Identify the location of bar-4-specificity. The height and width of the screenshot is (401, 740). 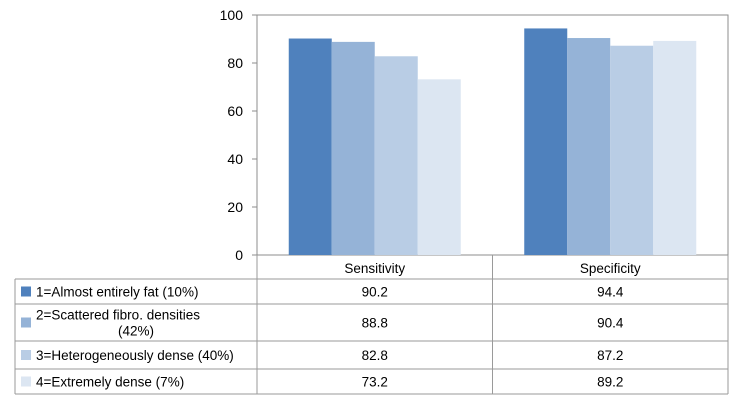
(675, 147).